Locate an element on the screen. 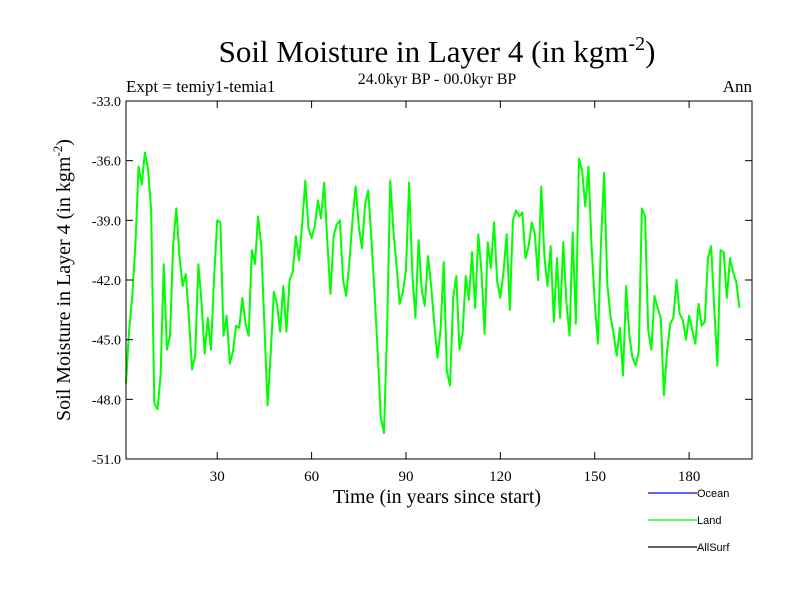 Image resolution: width=800 pixels, height=600 pixels. legend-label-ocean: Ocean is located at coordinates (713, 494).